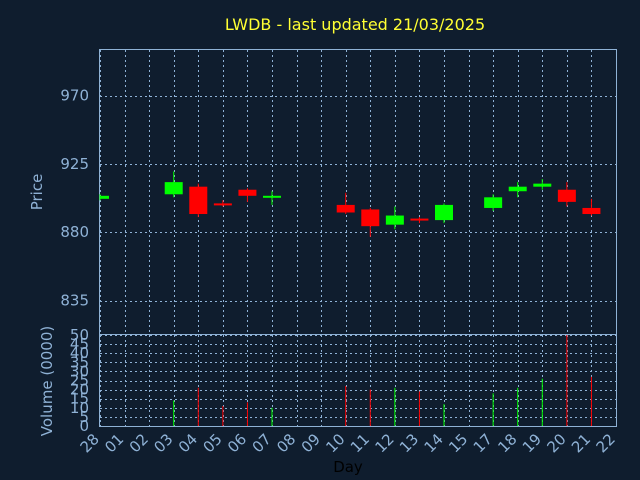 The width and height of the screenshot is (640, 480). Describe the element at coordinates (79, 390) in the screenshot. I see `volume-tick-label: 20` at that location.